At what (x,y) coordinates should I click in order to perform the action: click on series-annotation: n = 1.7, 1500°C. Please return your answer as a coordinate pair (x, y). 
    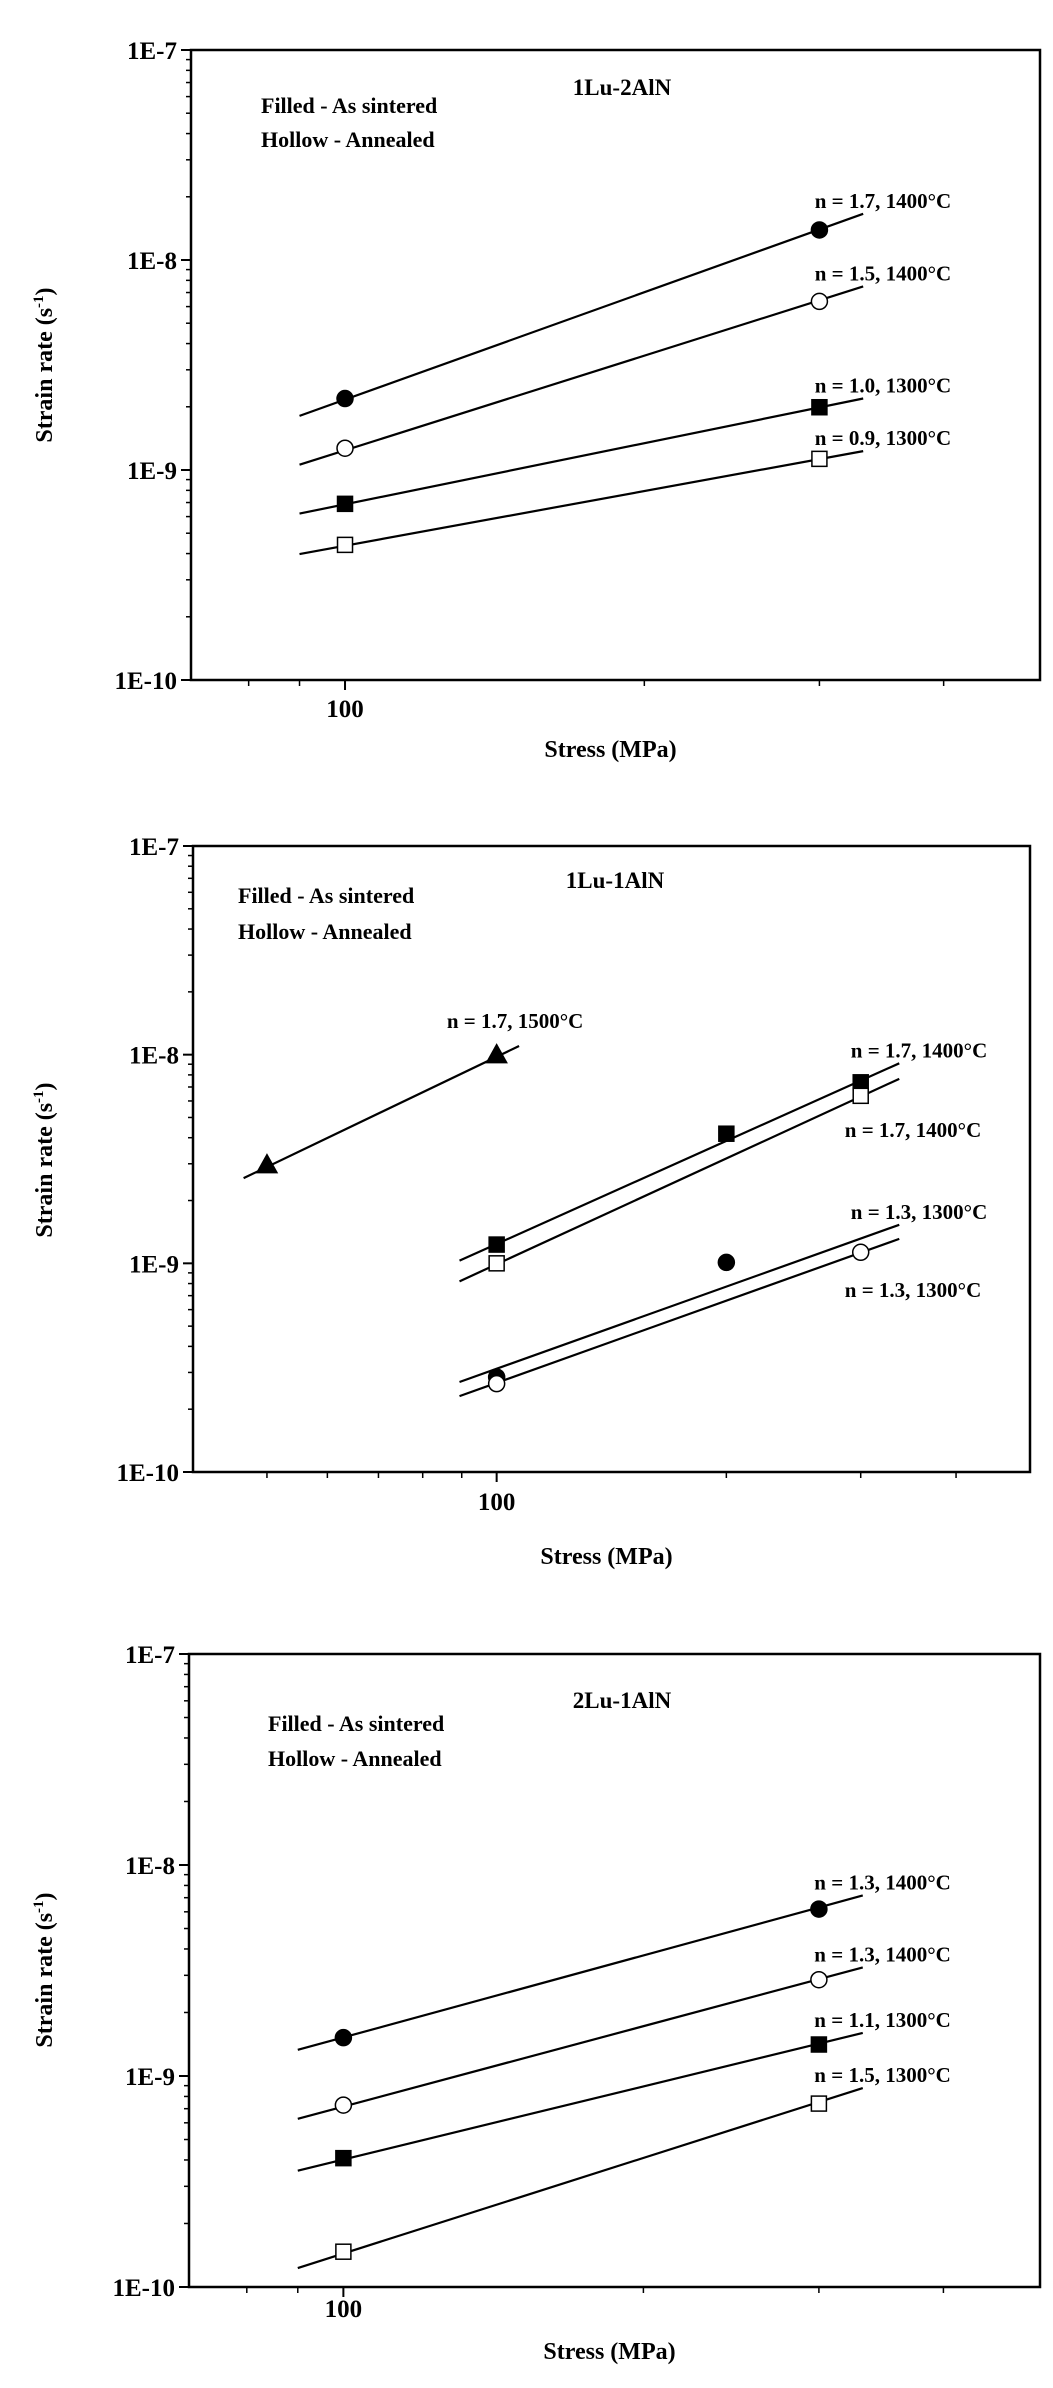
    Looking at the image, I should click on (515, 1021).